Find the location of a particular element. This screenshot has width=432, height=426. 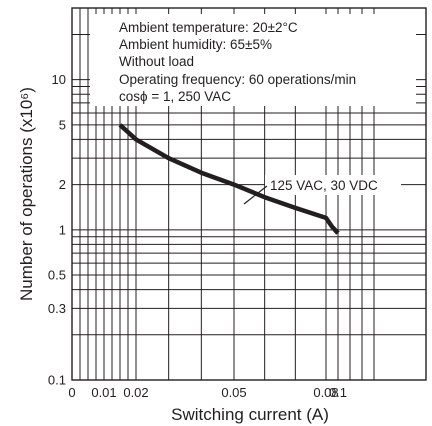

condition-text: Without load is located at coordinates (156, 61).